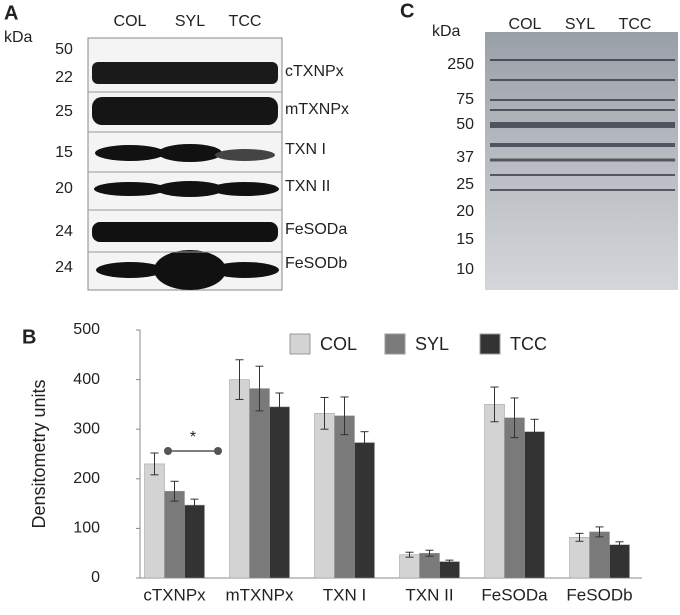  Describe the element at coordinates (305, 149) in the screenshot. I see `protein-label: TXN I` at that location.